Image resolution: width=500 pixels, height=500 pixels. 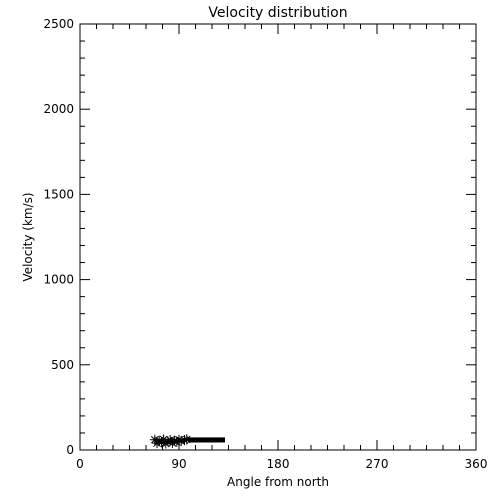 I want to click on x-tick-label: 180, so click(x=278, y=464).